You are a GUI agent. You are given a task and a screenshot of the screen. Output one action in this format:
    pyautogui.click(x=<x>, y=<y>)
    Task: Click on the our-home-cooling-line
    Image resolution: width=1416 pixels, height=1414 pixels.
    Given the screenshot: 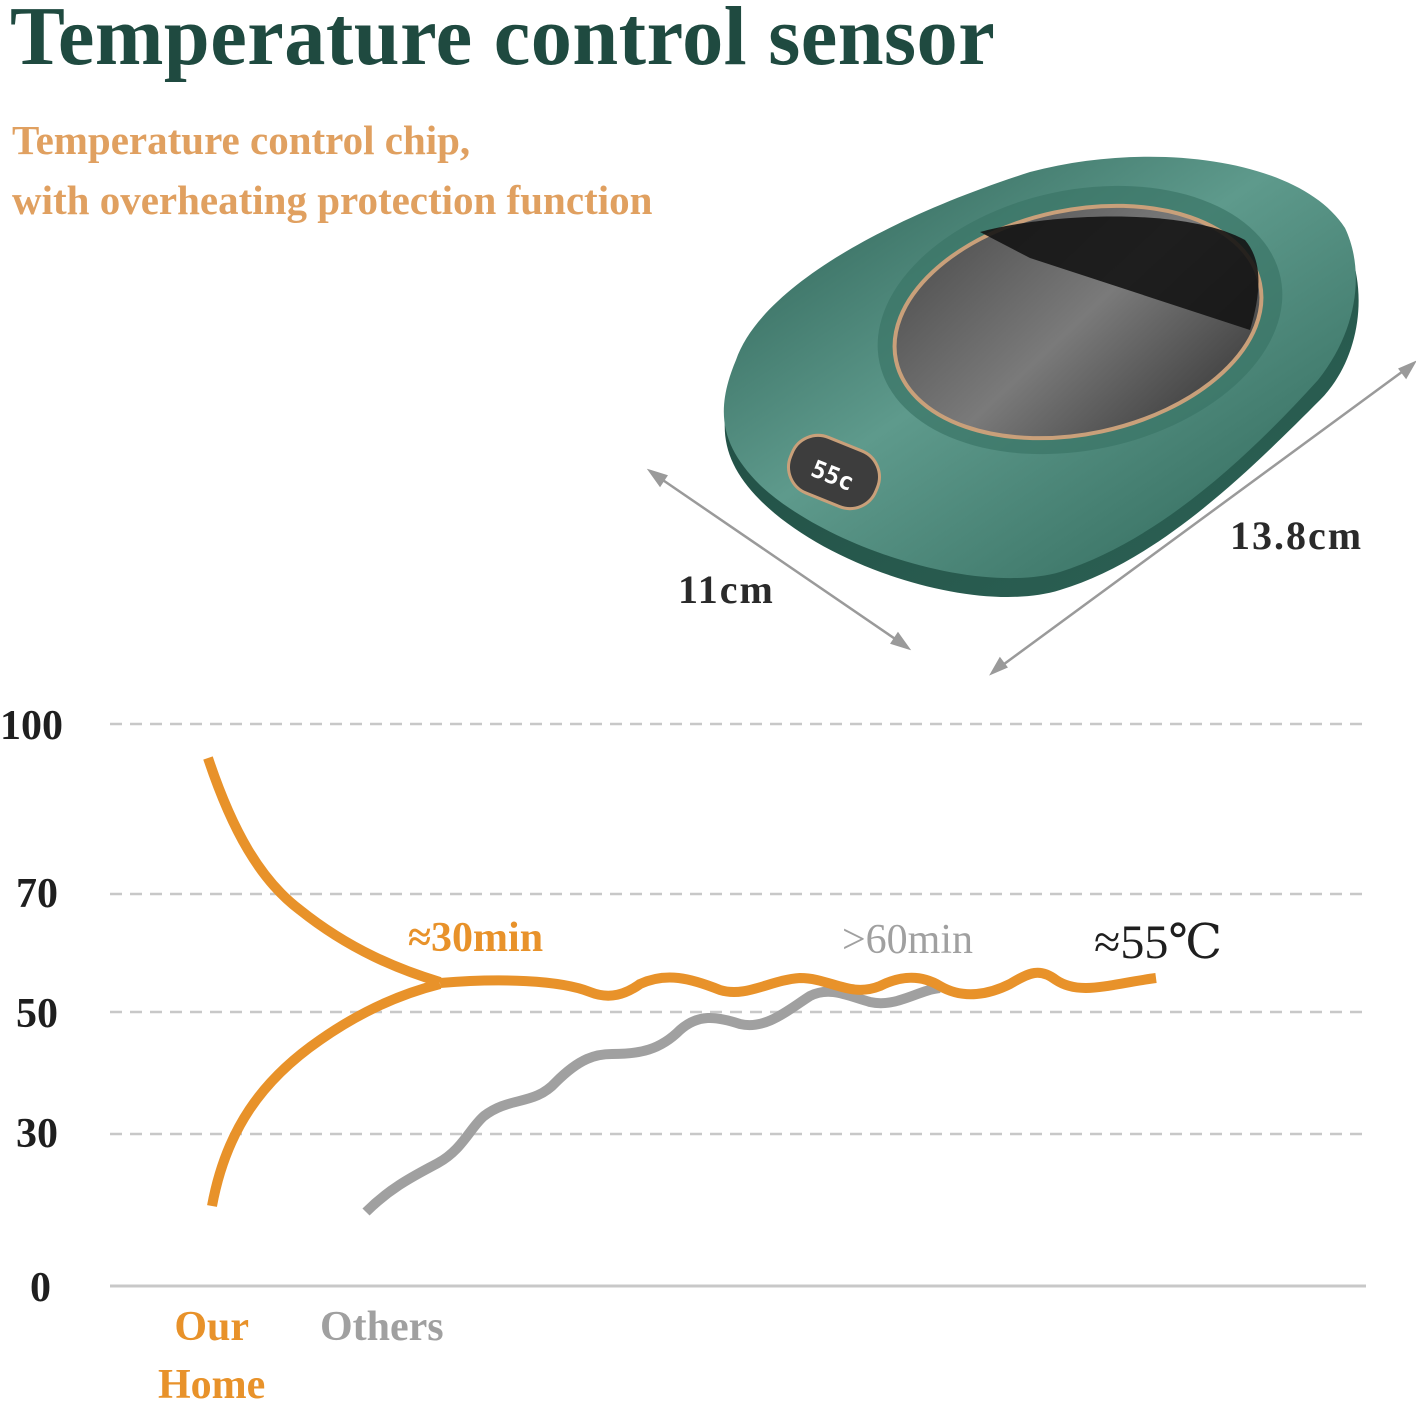 What is the action you would take?
    pyautogui.click(x=322, y=871)
    